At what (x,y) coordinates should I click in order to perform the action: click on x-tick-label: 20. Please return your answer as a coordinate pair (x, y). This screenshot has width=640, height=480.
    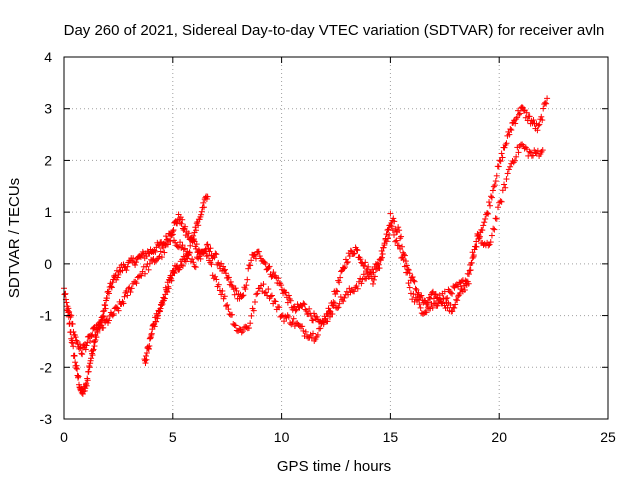
    Looking at the image, I should click on (499, 437).